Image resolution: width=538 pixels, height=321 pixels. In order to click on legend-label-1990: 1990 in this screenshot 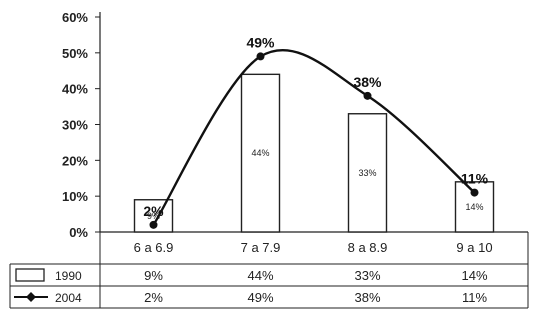, I will do `click(68, 276)`.